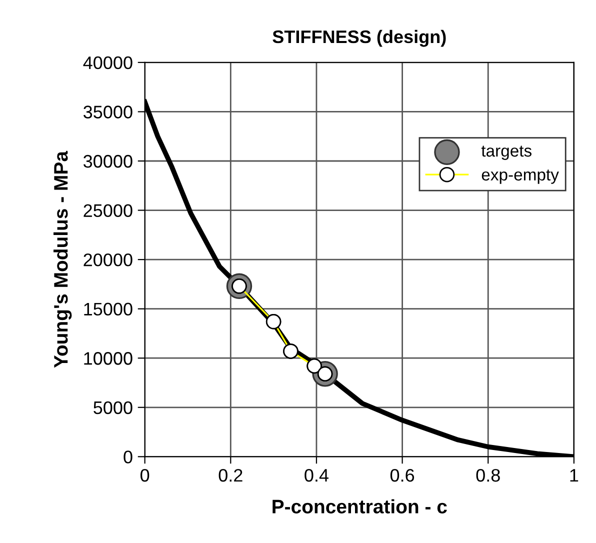  I want to click on y-tick-label: 30000, so click(108, 161).